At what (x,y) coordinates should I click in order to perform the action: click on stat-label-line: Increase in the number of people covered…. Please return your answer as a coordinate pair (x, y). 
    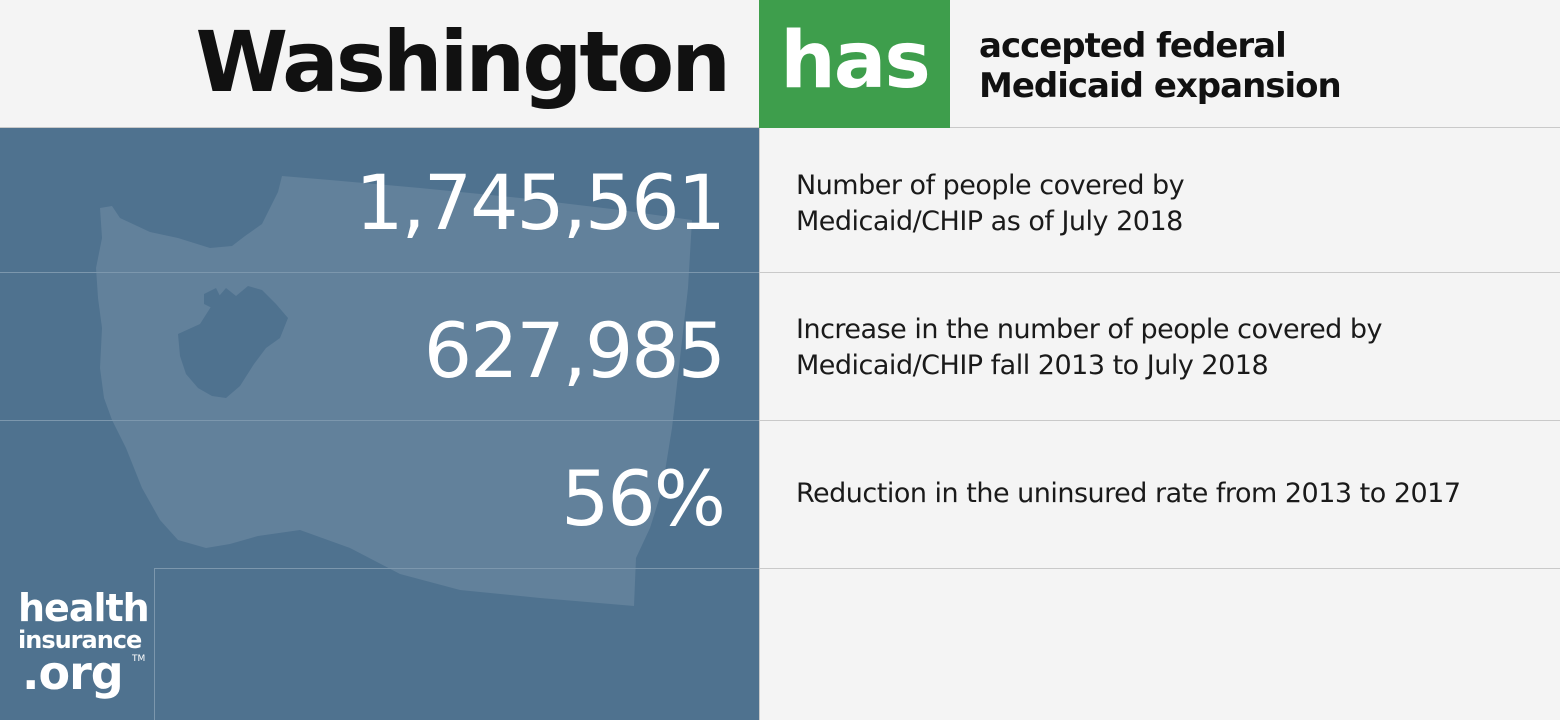
    Looking at the image, I should click on (1089, 329).